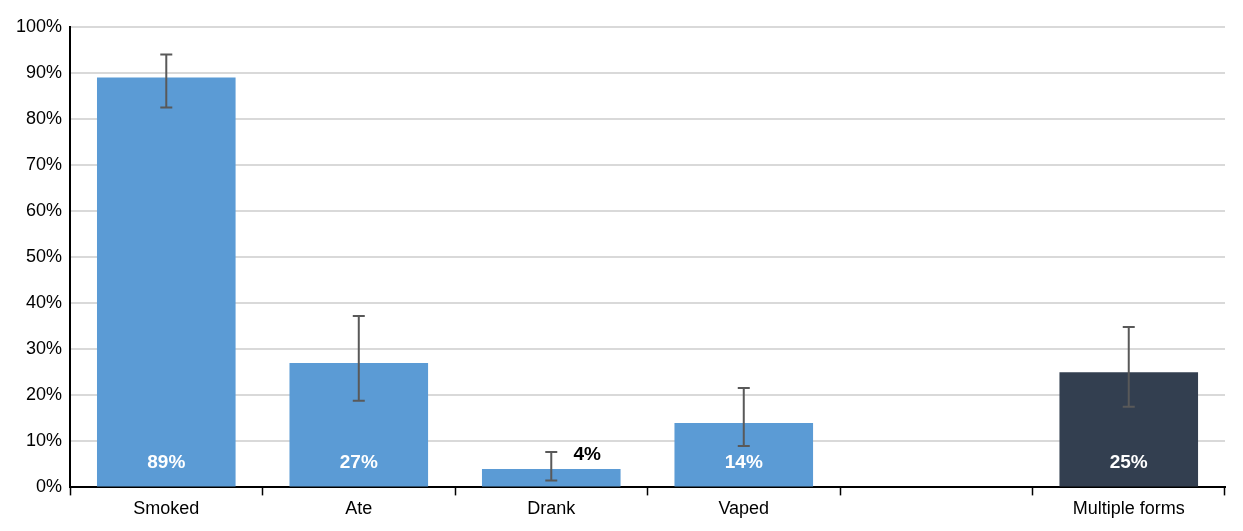 This screenshot has width=1243, height=531. What do you see at coordinates (44, 348) in the screenshot?
I see `y-tick-label: 30%` at bounding box center [44, 348].